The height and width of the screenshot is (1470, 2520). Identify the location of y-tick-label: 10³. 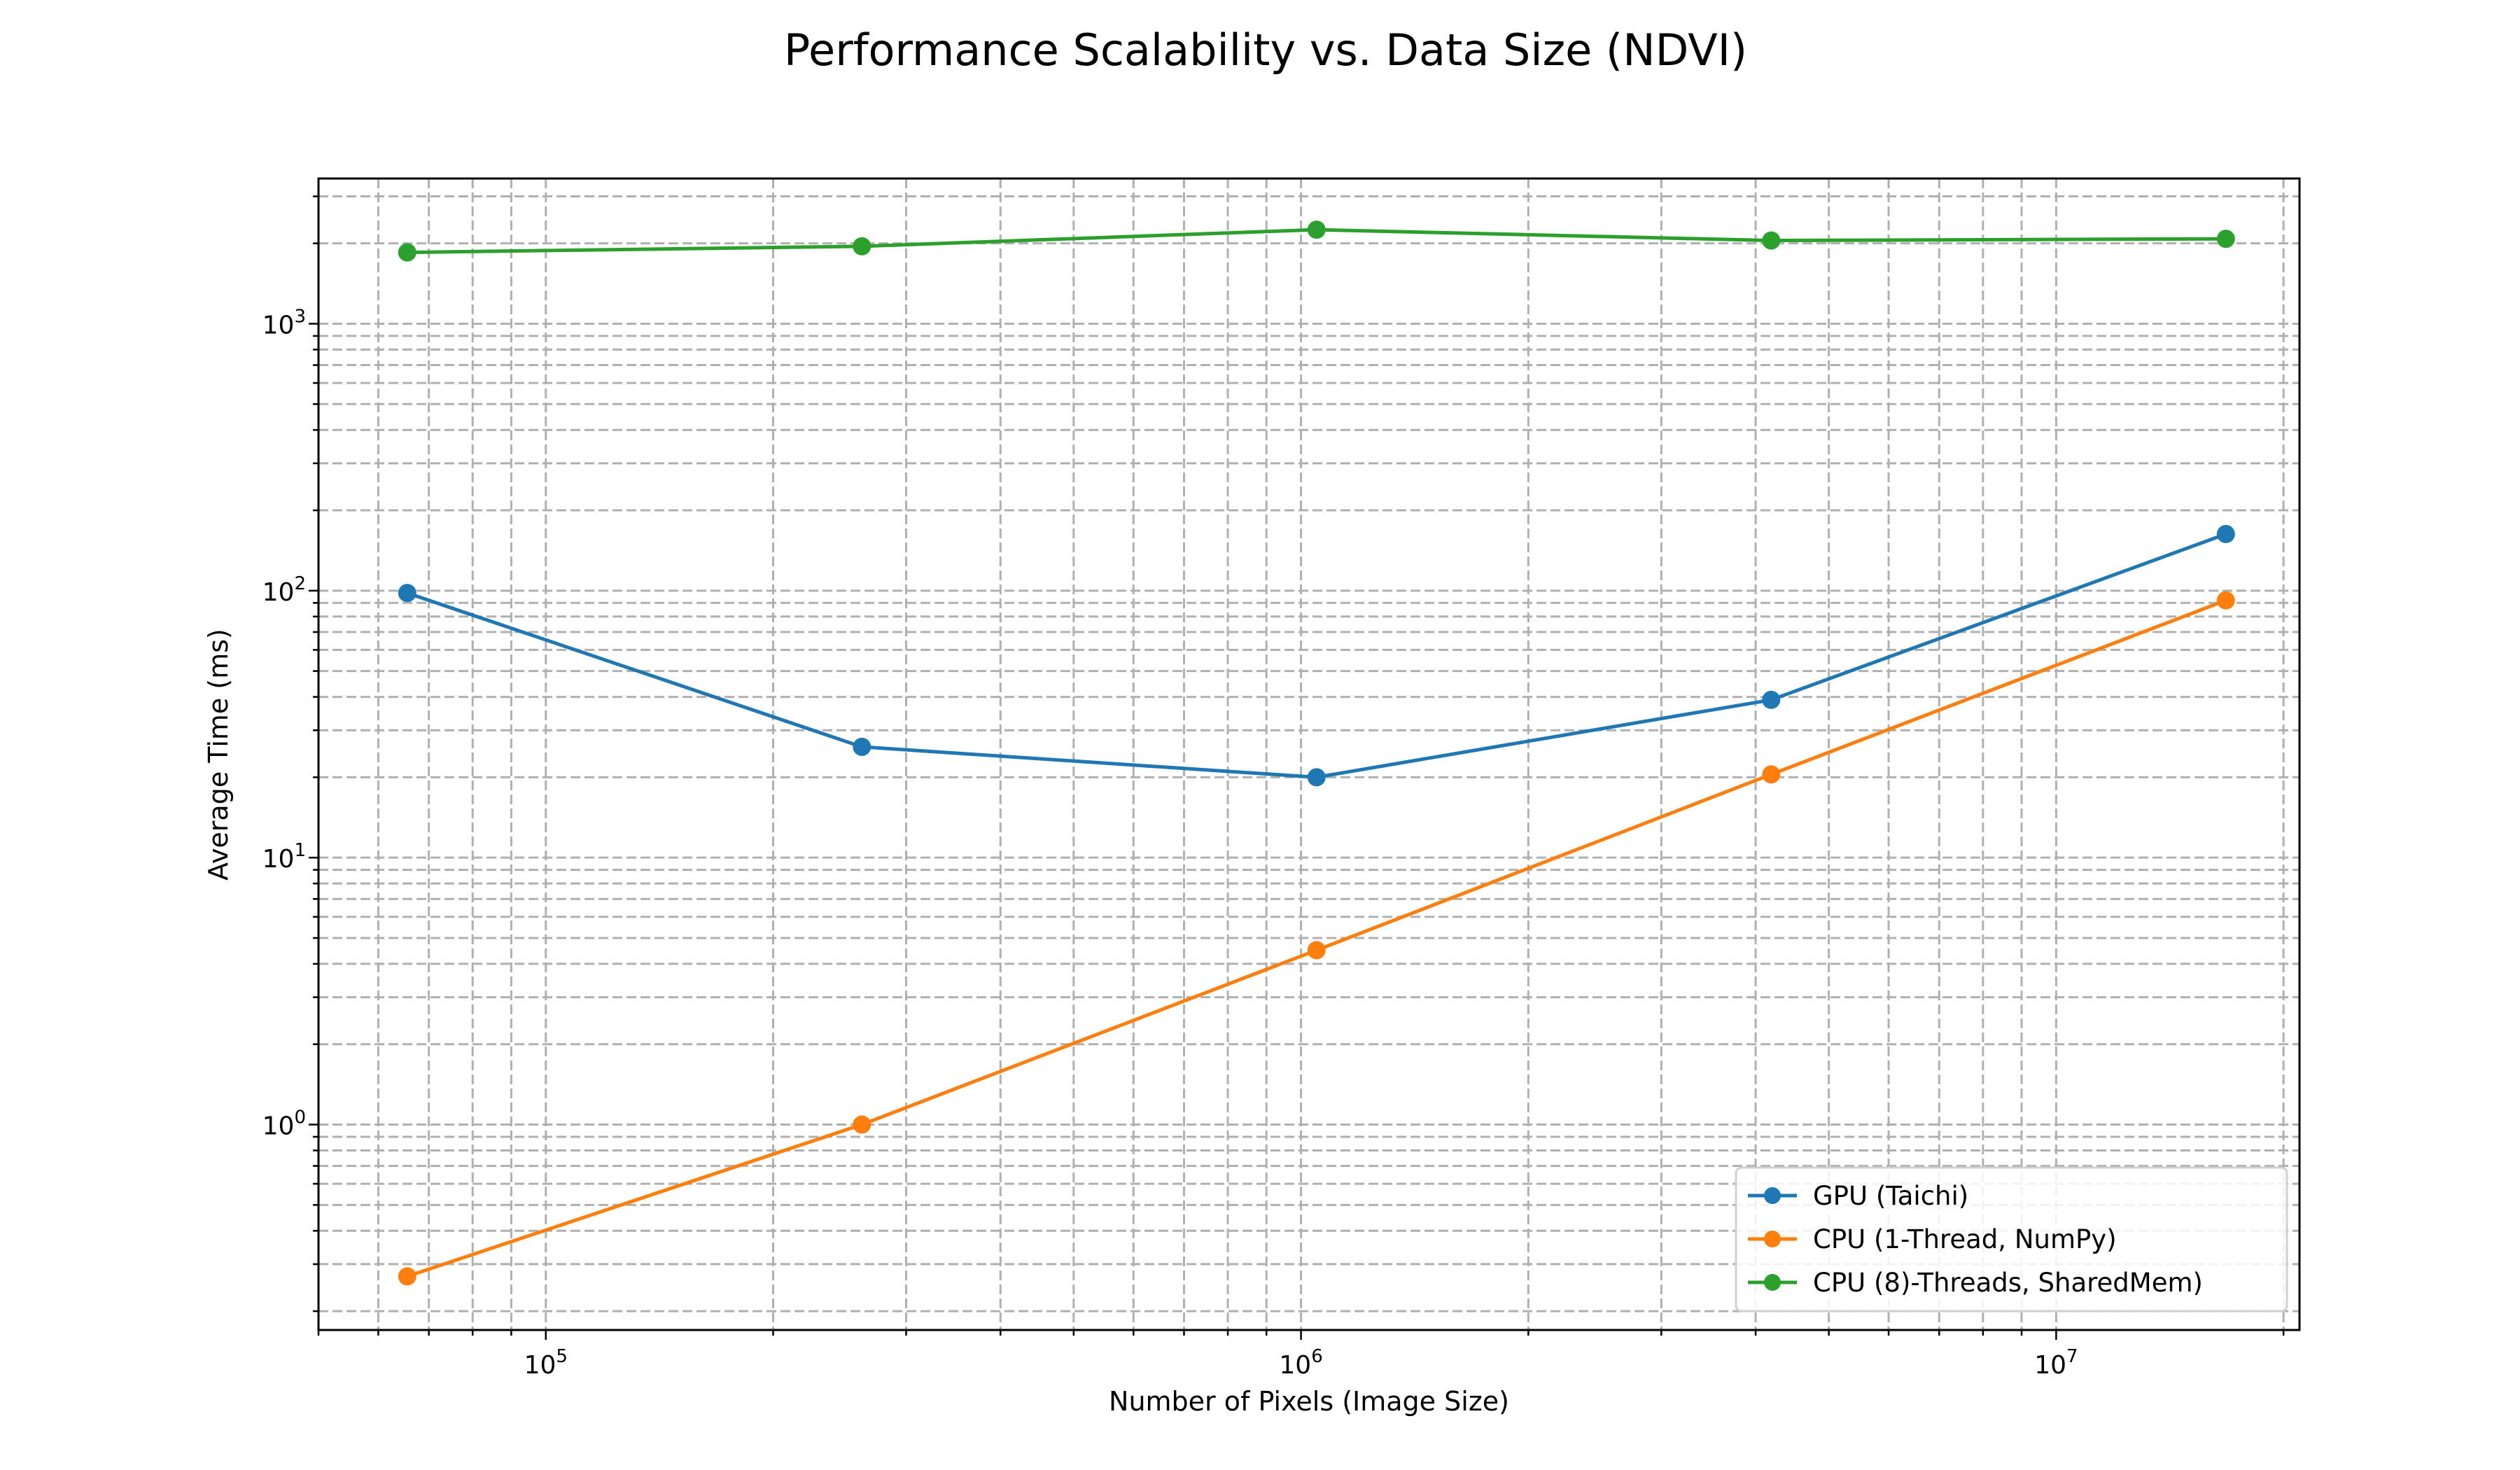
(284, 323).